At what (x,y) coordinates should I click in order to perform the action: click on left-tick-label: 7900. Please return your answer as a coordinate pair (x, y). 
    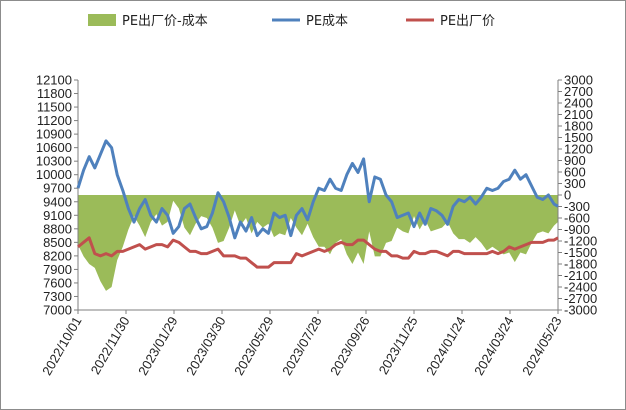
    Looking at the image, I should click on (57, 269).